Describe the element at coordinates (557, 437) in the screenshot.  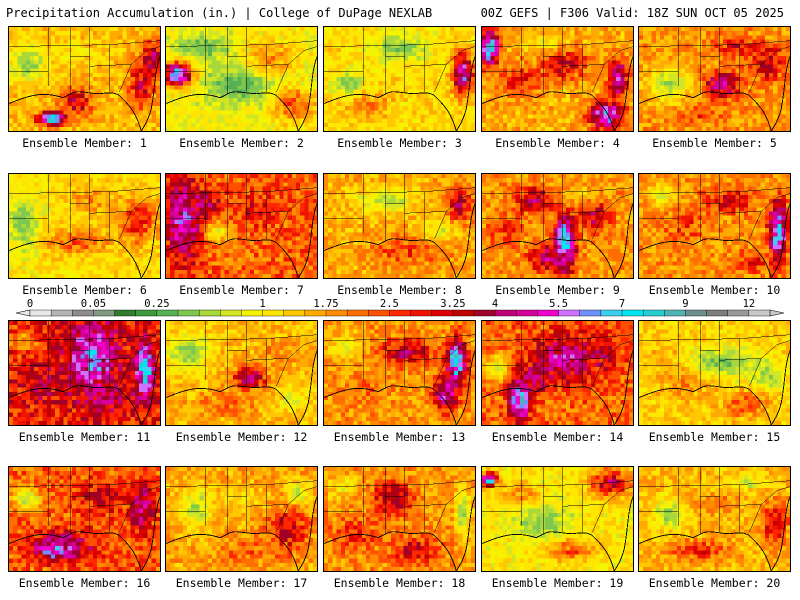
I see `ensemble-member-label-14: Ensemble Member: 14` at that location.